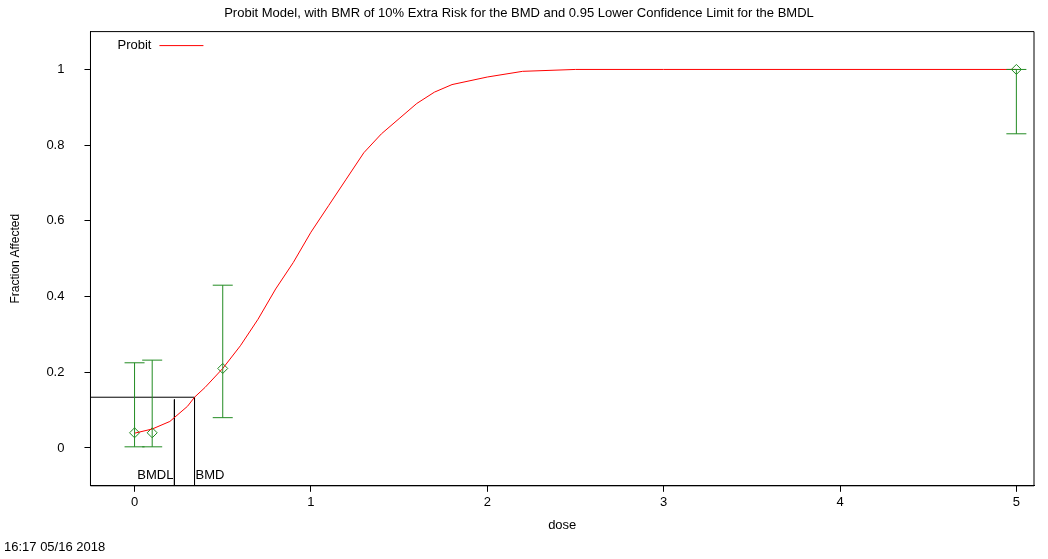 The height and width of the screenshot is (559, 1048). I want to click on y-tick-label: 0.2, so click(55, 371).